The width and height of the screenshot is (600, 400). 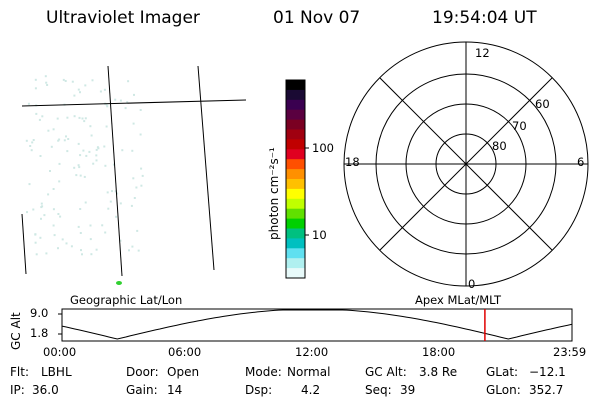 What do you see at coordinates (134, 103) in the screenshot?
I see `geo-latitude-line` at bounding box center [134, 103].